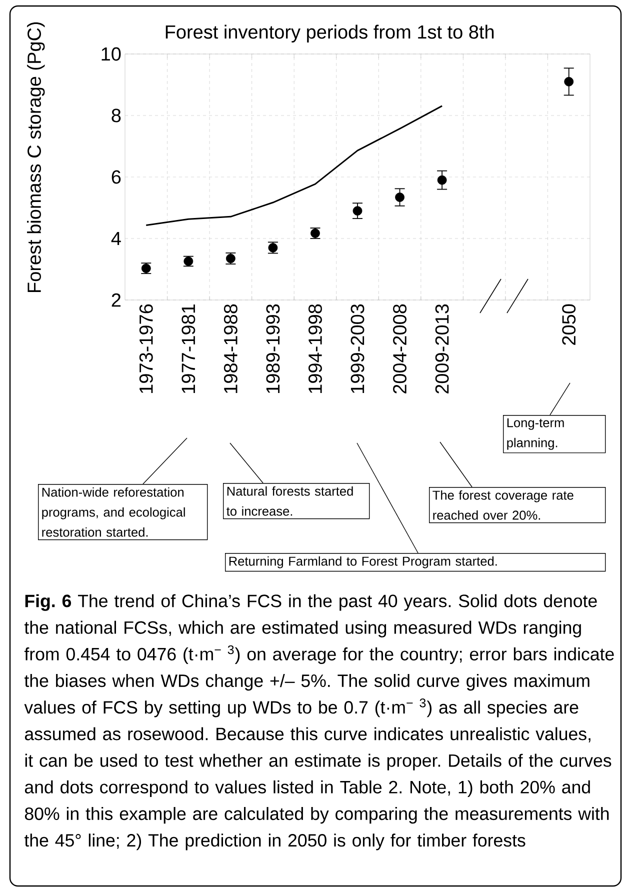 Image resolution: width=627 pixels, height=891 pixels. Describe the element at coordinates (273, 348) in the screenshot. I see `x-tick-label: 1989-1993` at that location.